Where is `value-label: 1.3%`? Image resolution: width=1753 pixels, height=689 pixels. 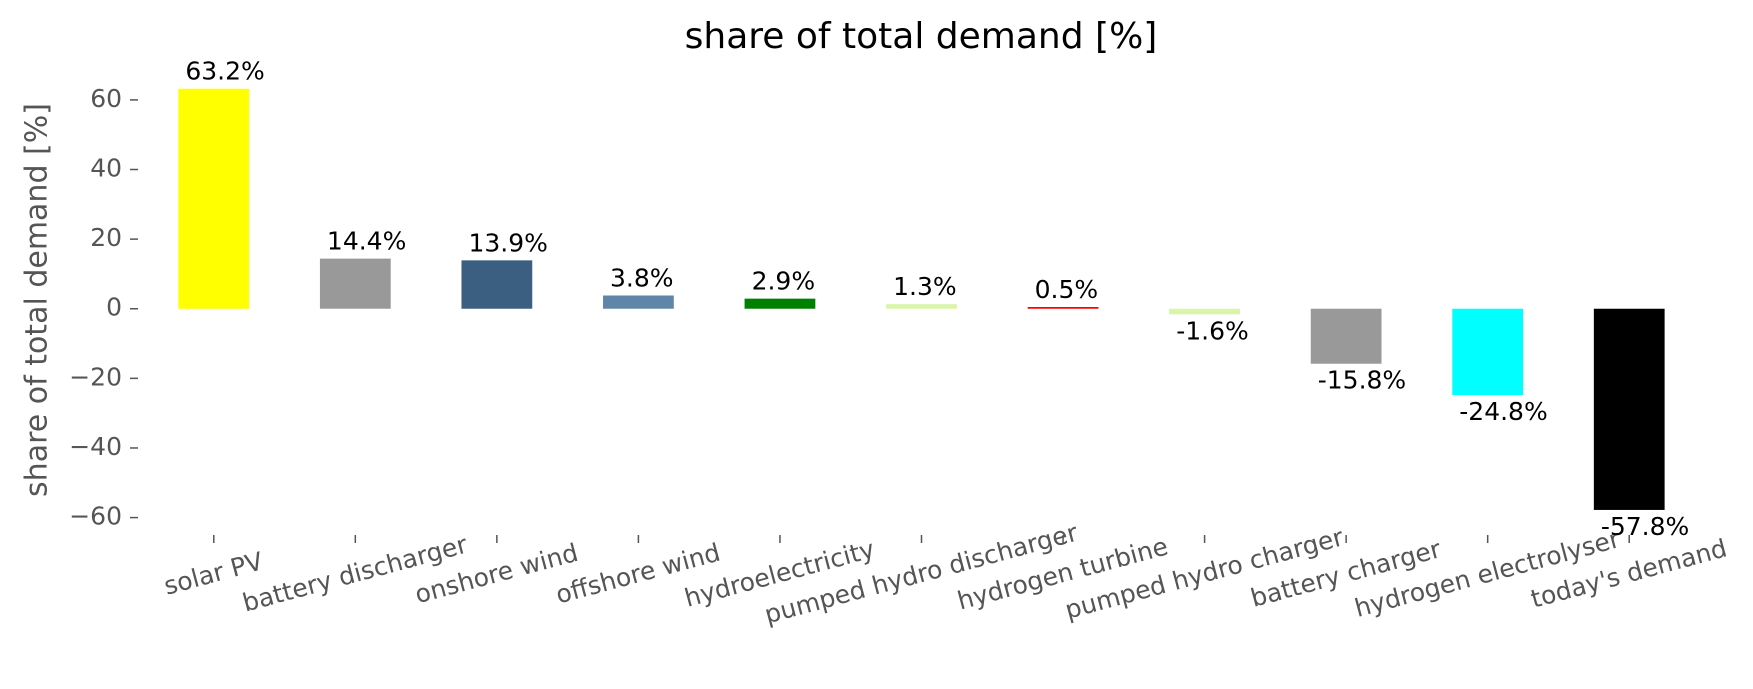 value-label: 1.3% is located at coordinates (925, 286).